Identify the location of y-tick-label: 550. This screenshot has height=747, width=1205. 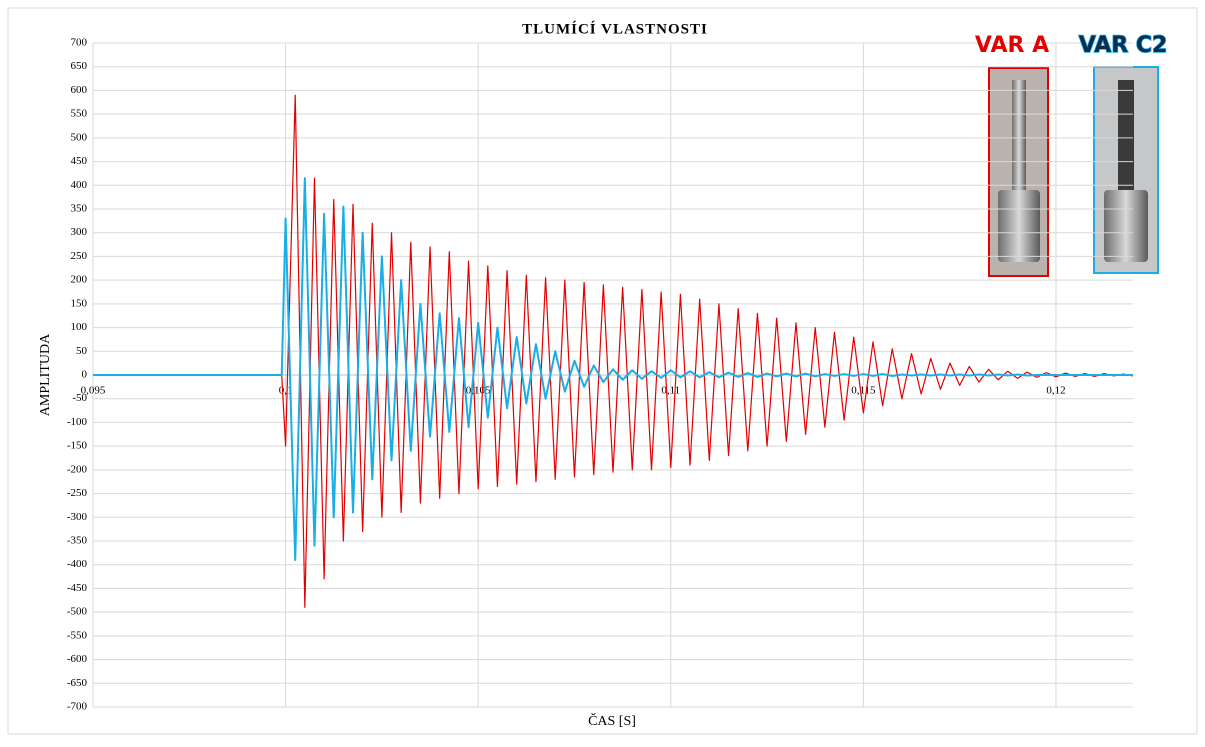
(79, 114).